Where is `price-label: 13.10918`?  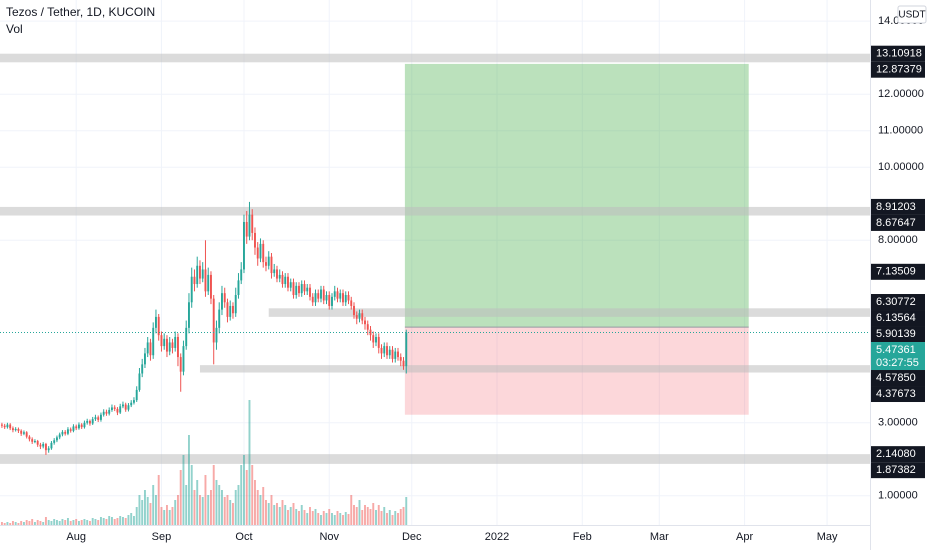
price-label: 13.10918 is located at coordinates (899, 54).